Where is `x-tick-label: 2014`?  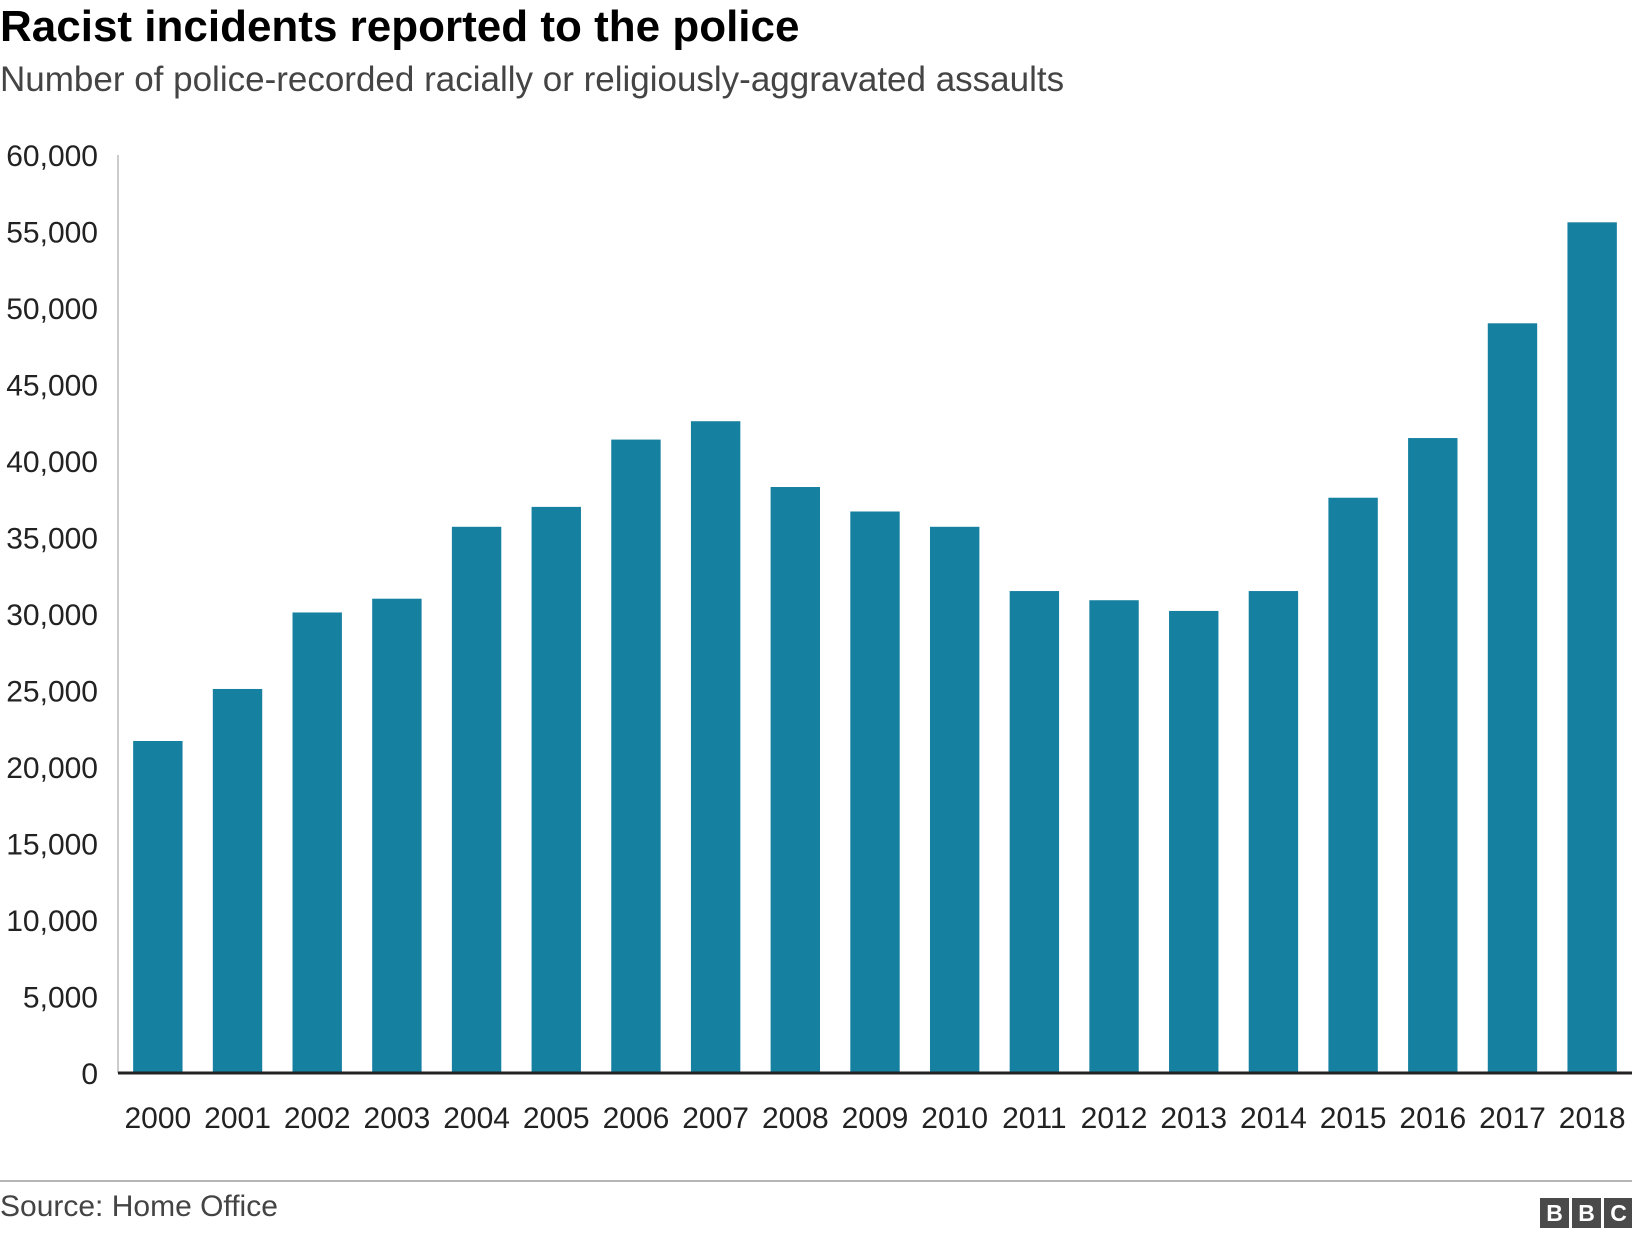 x-tick-label: 2014 is located at coordinates (1273, 1118).